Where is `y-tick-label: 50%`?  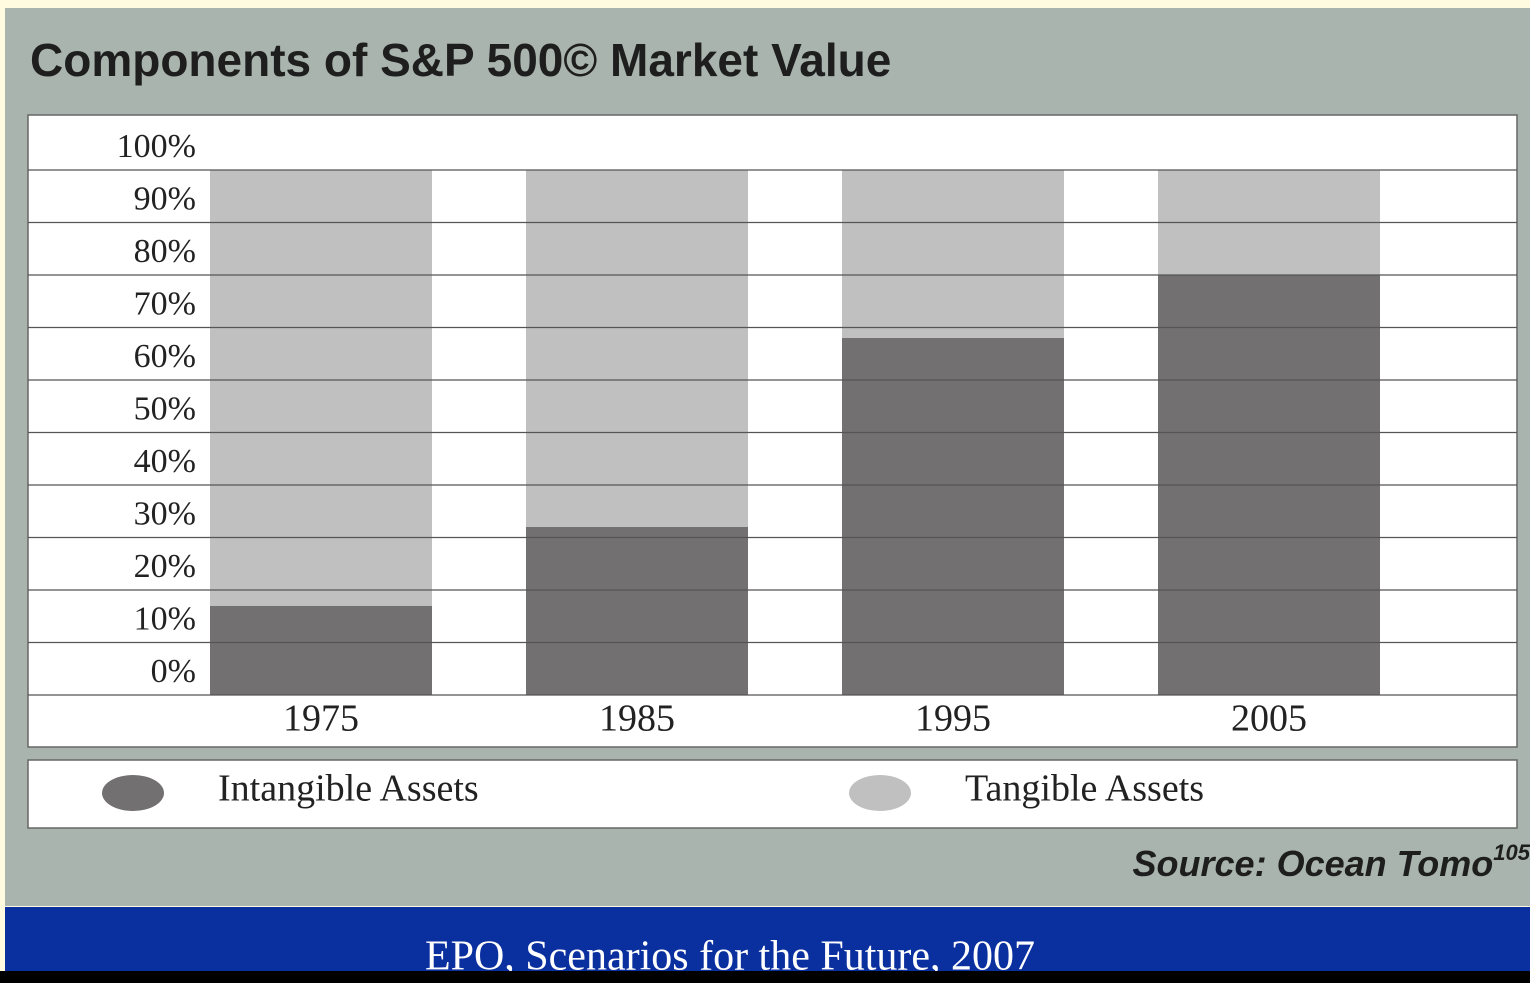
y-tick-label: 50% is located at coordinates (165, 408).